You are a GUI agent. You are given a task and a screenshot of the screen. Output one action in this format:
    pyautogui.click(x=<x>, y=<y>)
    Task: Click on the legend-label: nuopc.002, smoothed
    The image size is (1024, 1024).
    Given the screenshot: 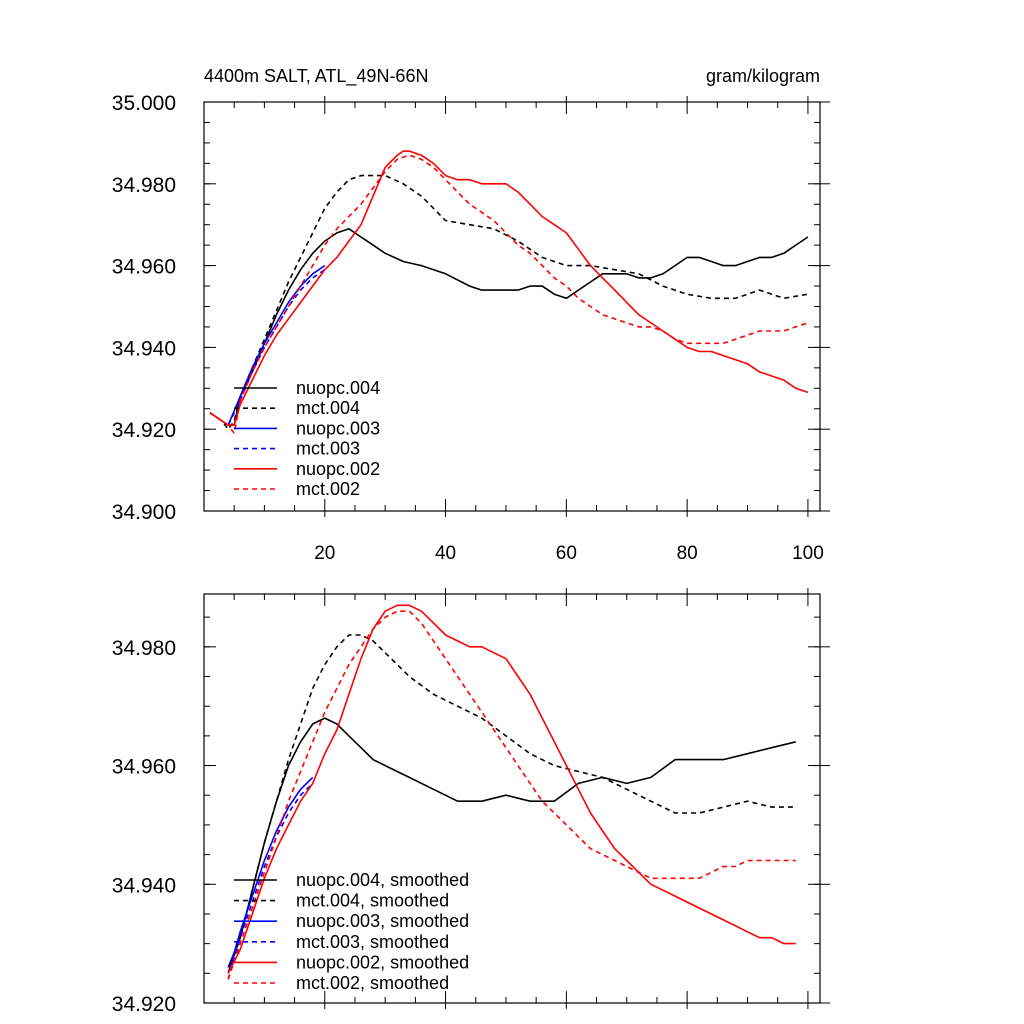 What is the action you would take?
    pyautogui.click(x=382, y=962)
    